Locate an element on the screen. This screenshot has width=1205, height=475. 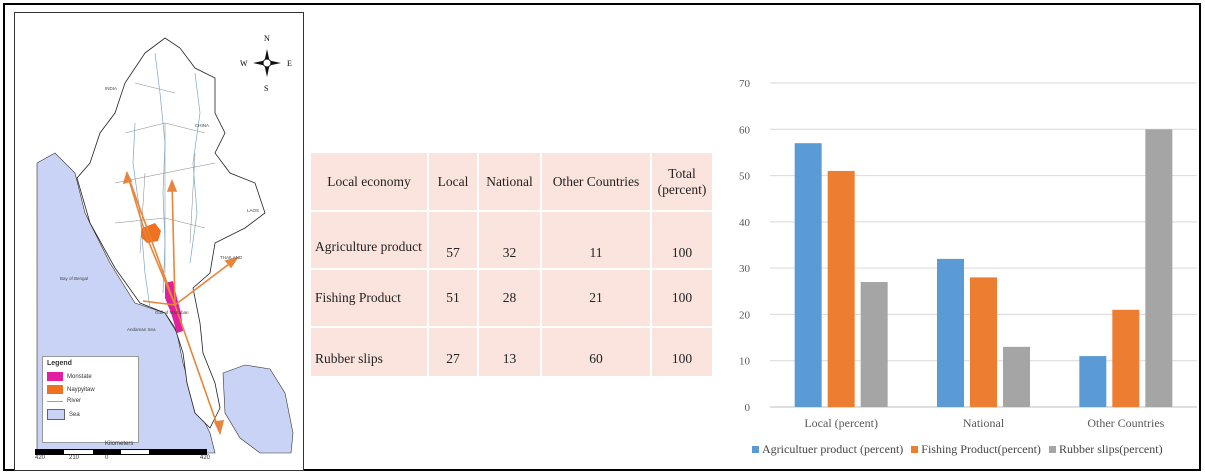
legend-label: Rubber slips(percent) is located at coordinates (1110, 449).